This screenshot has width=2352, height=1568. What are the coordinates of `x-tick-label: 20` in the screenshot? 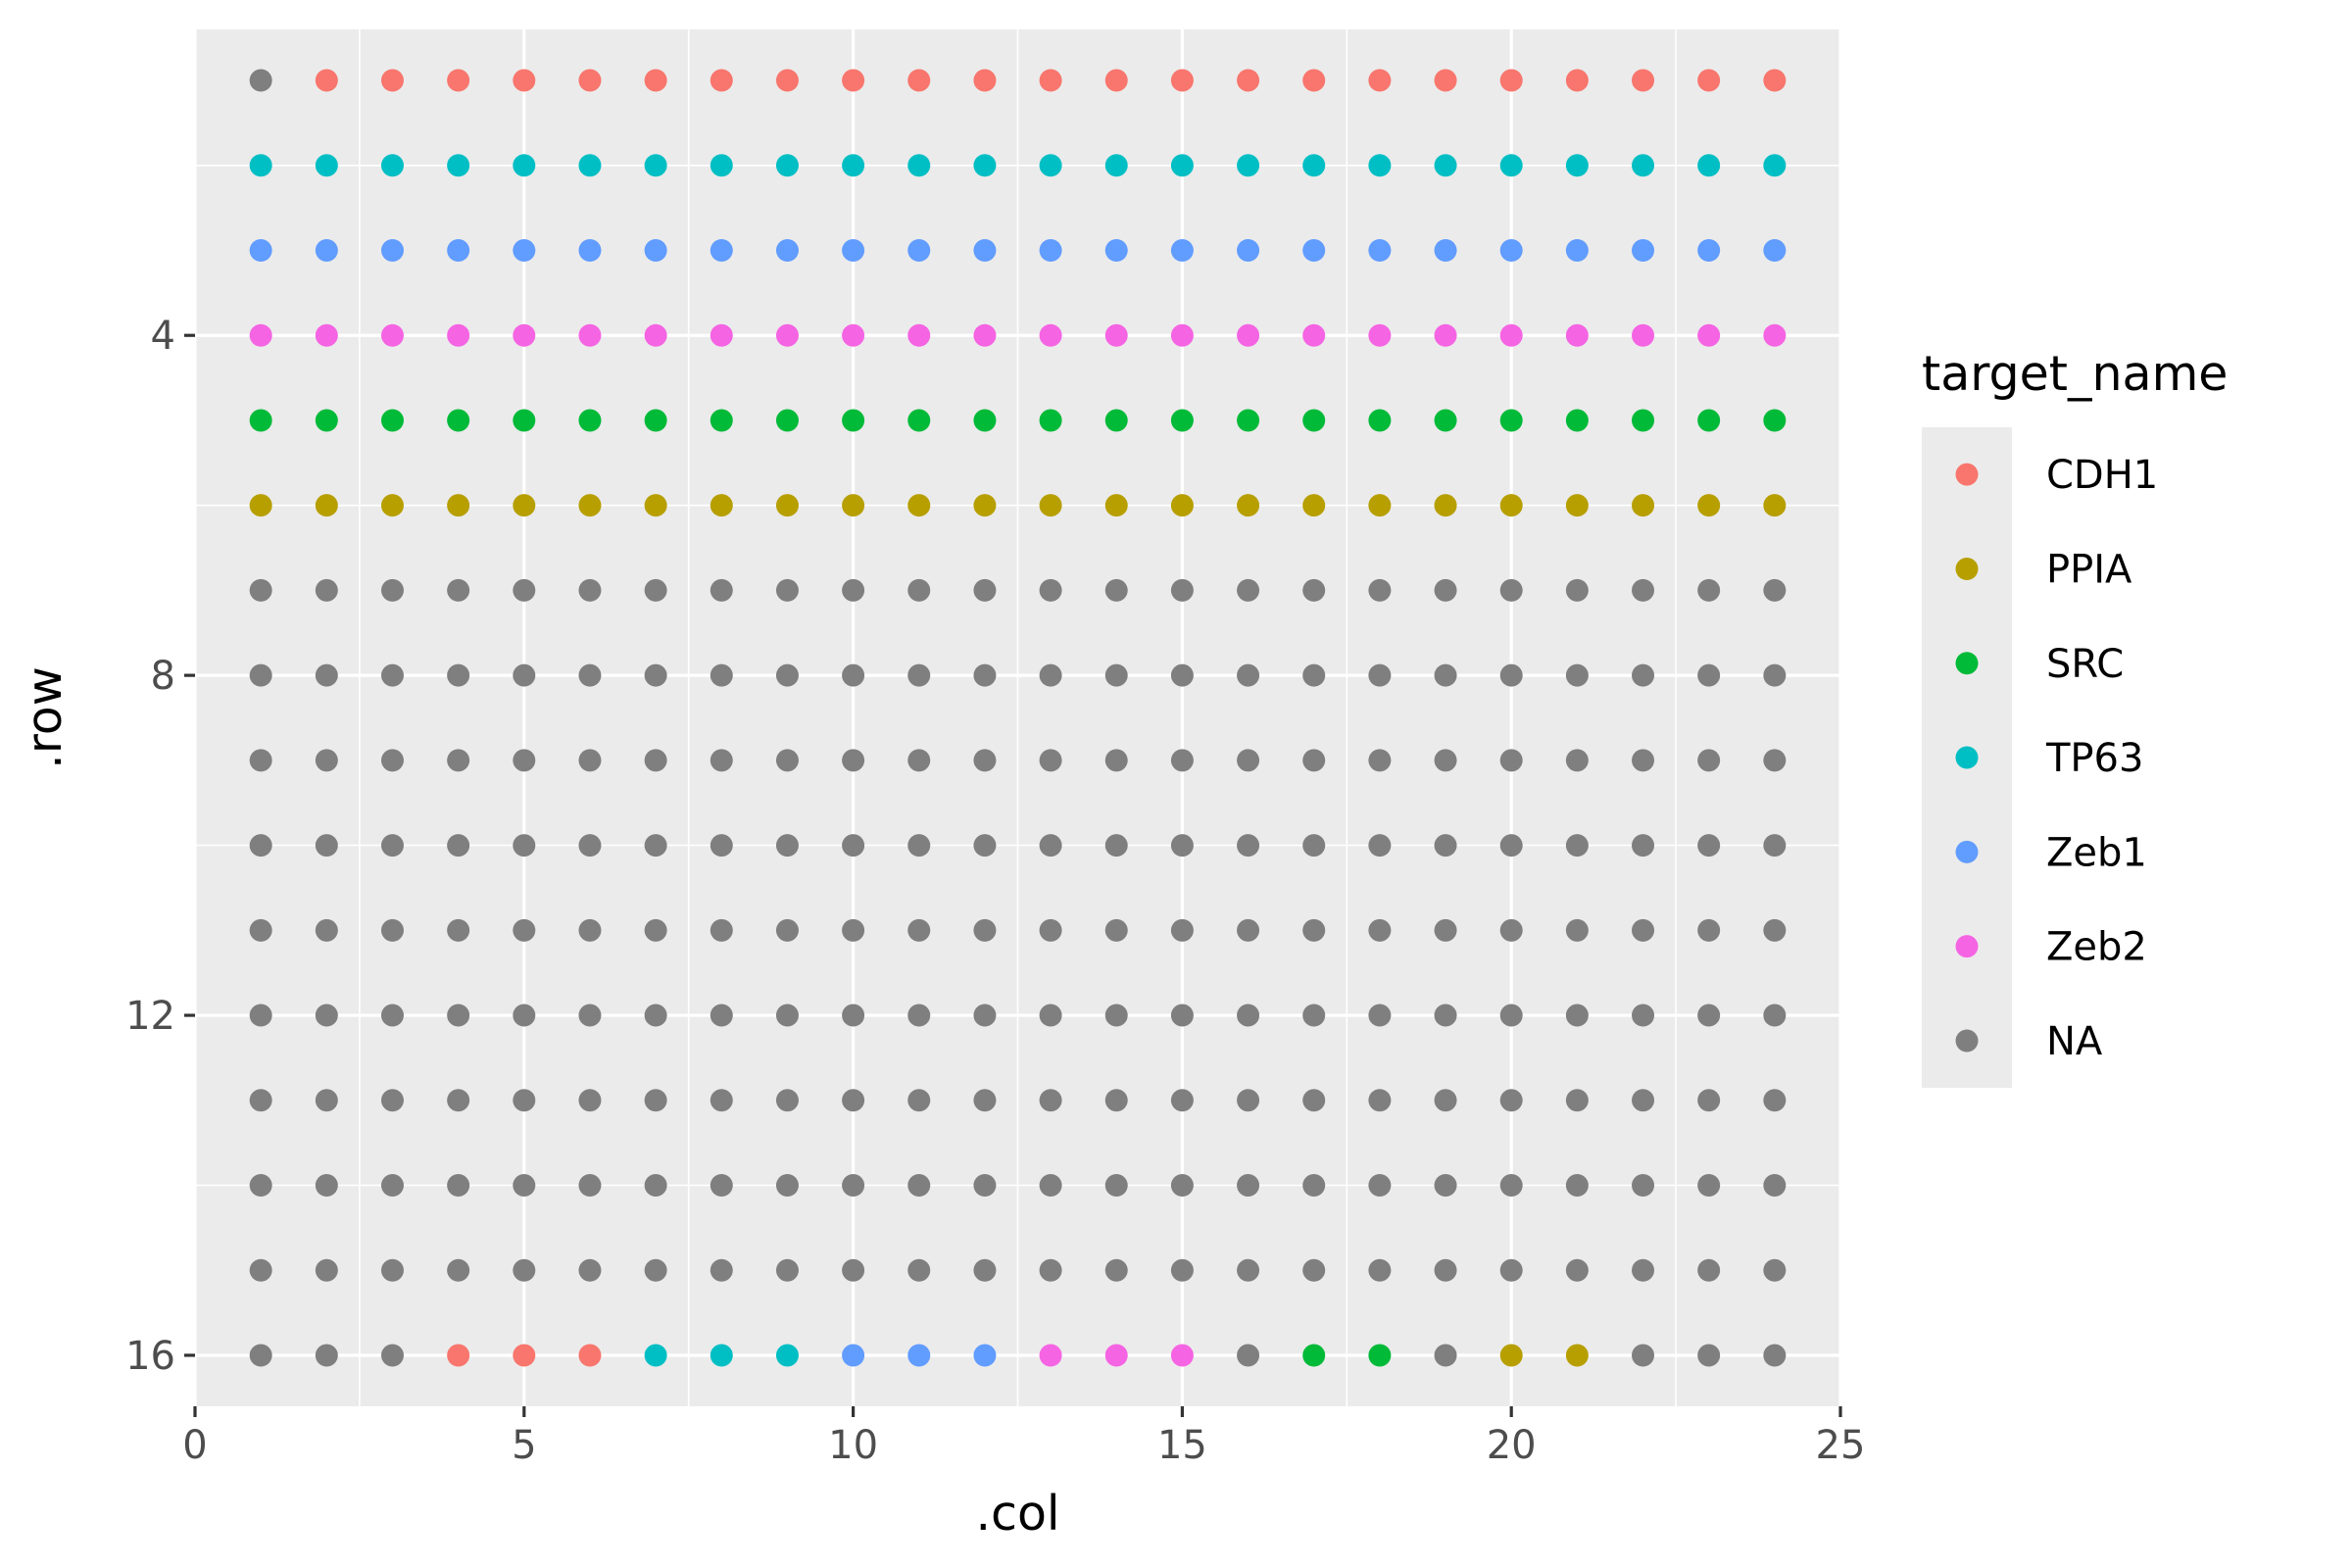 It's located at (1512, 1445).